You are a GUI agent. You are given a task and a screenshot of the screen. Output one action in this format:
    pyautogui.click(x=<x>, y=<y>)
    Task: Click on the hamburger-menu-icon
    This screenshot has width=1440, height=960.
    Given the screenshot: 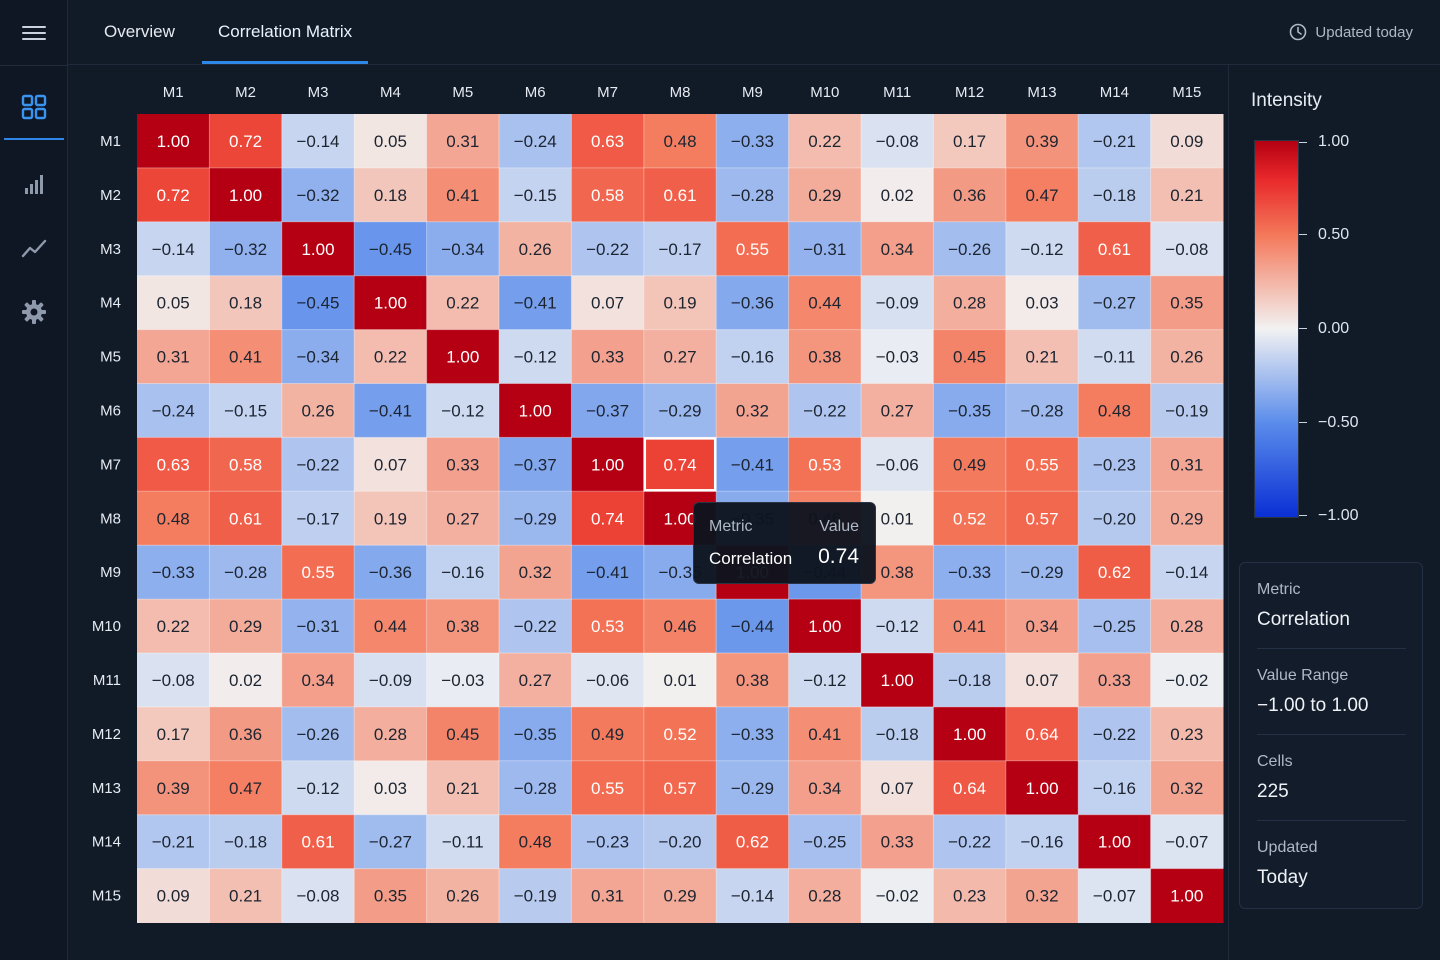 What is the action you would take?
    pyautogui.click(x=34, y=32)
    